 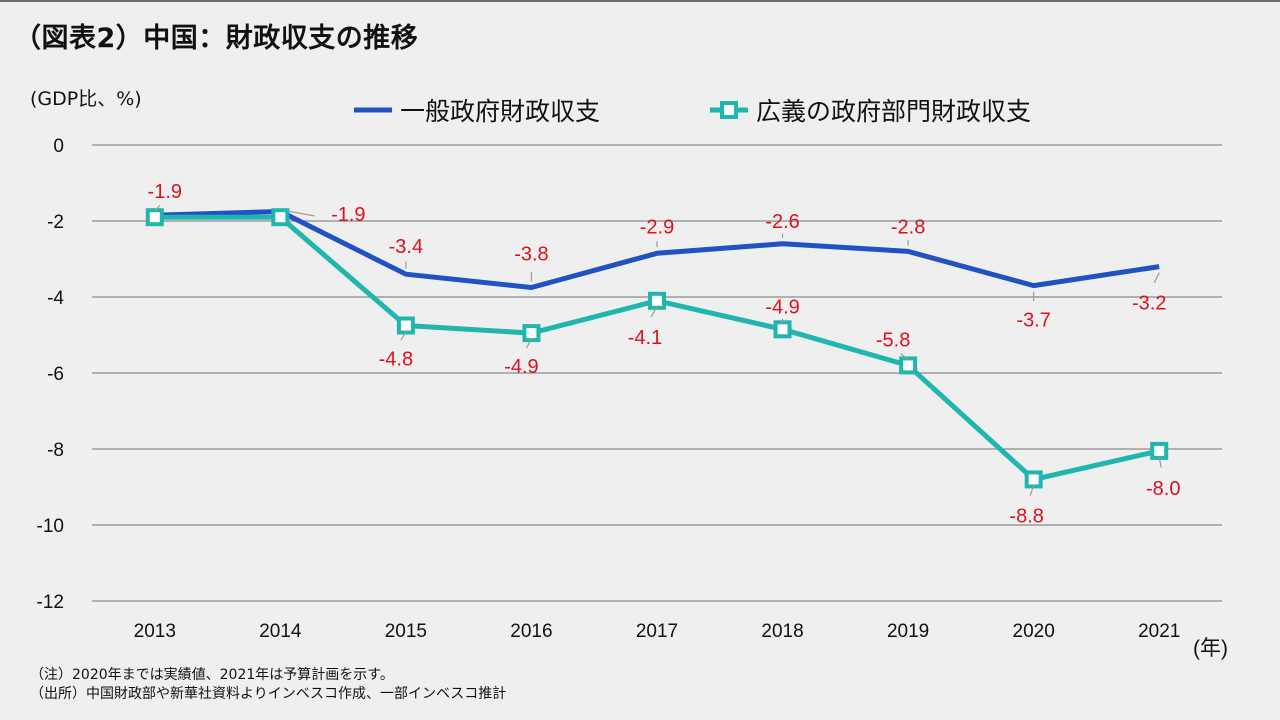 What do you see at coordinates (1034, 631) in the screenshot?
I see `x-tick-label: 2020` at bounding box center [1034, 631].